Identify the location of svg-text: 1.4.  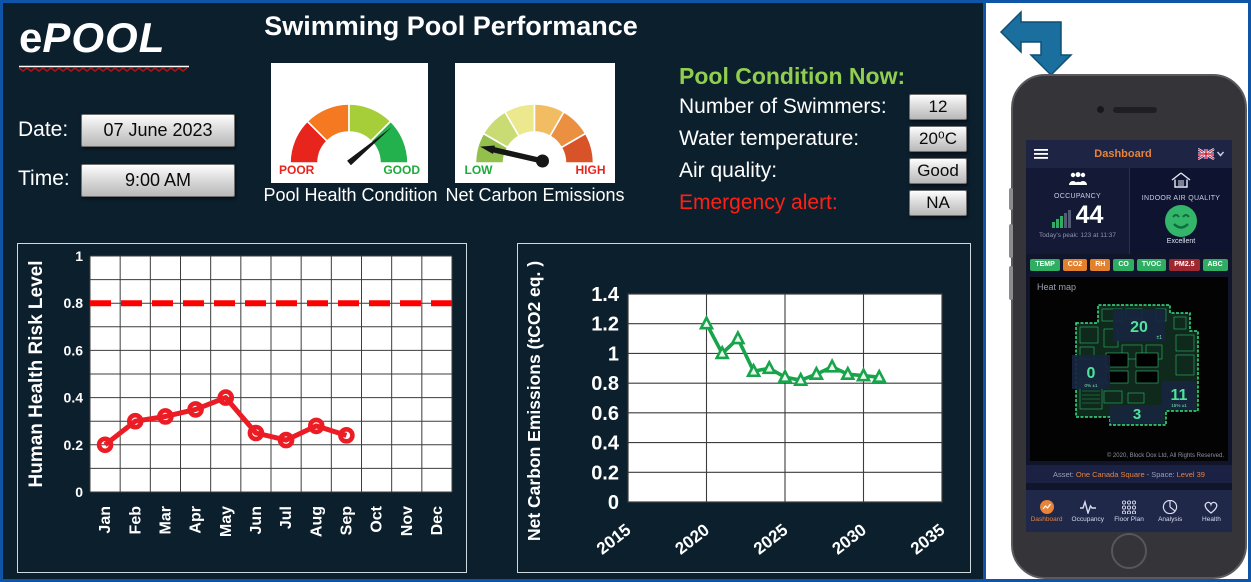
(605, 295).